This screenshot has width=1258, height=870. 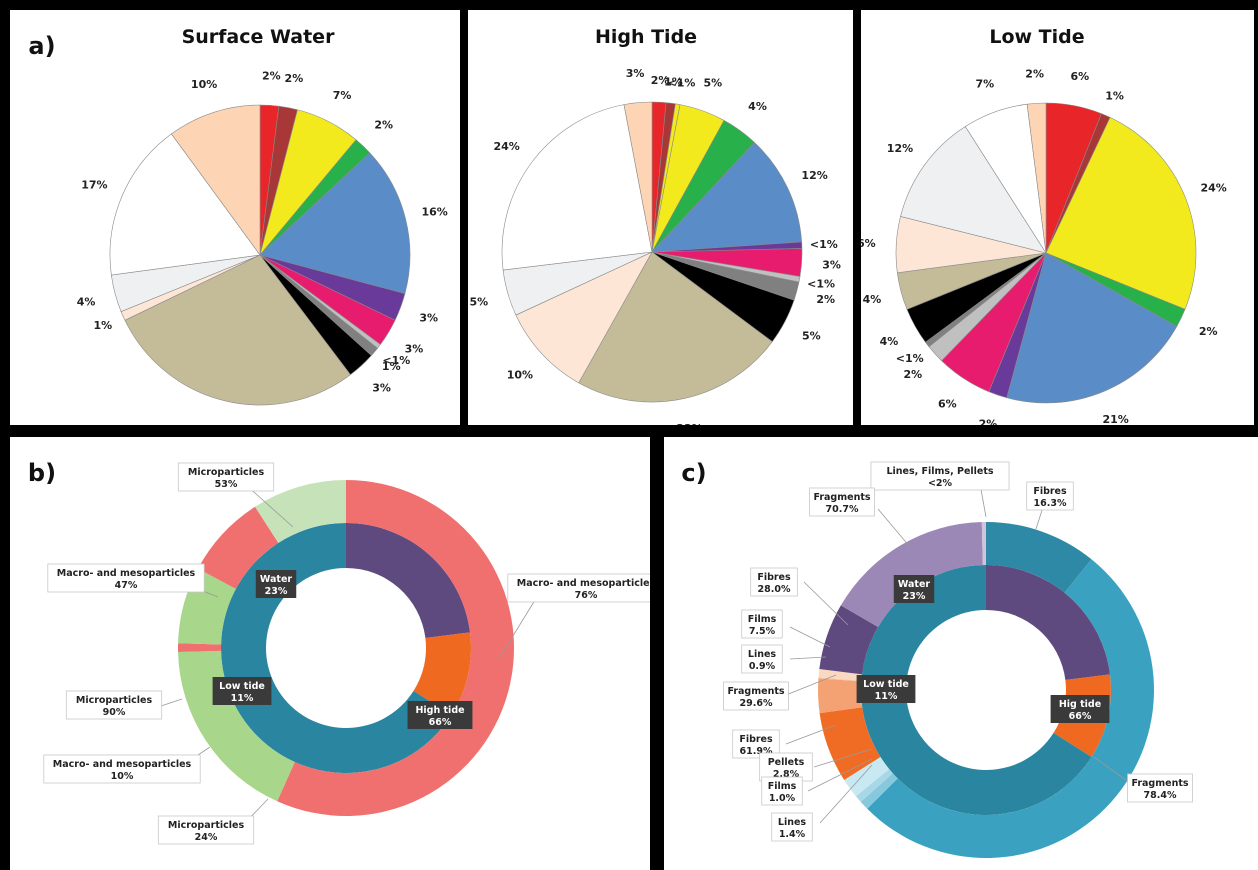 I want to click on callout-label: Fragments70.7%, so click(x=842, y=502).